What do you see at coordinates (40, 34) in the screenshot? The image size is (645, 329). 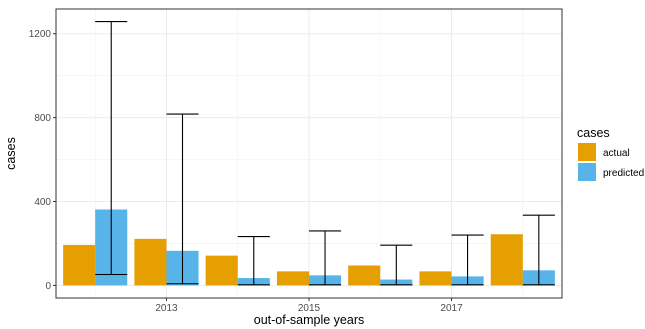 I see `y-tick-label: 1200` at bounding box center [40, 34].